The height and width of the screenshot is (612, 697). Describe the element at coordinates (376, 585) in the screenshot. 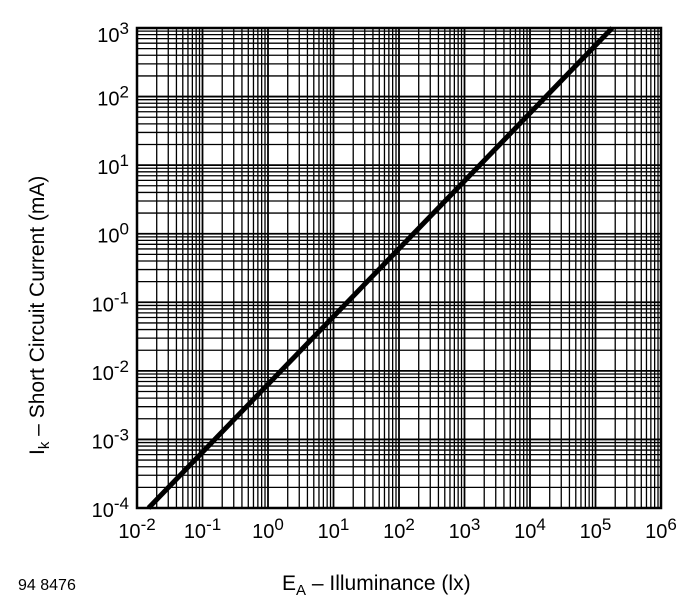

I see `x-axis-label: EA – Illuminance (lx)` at that location.